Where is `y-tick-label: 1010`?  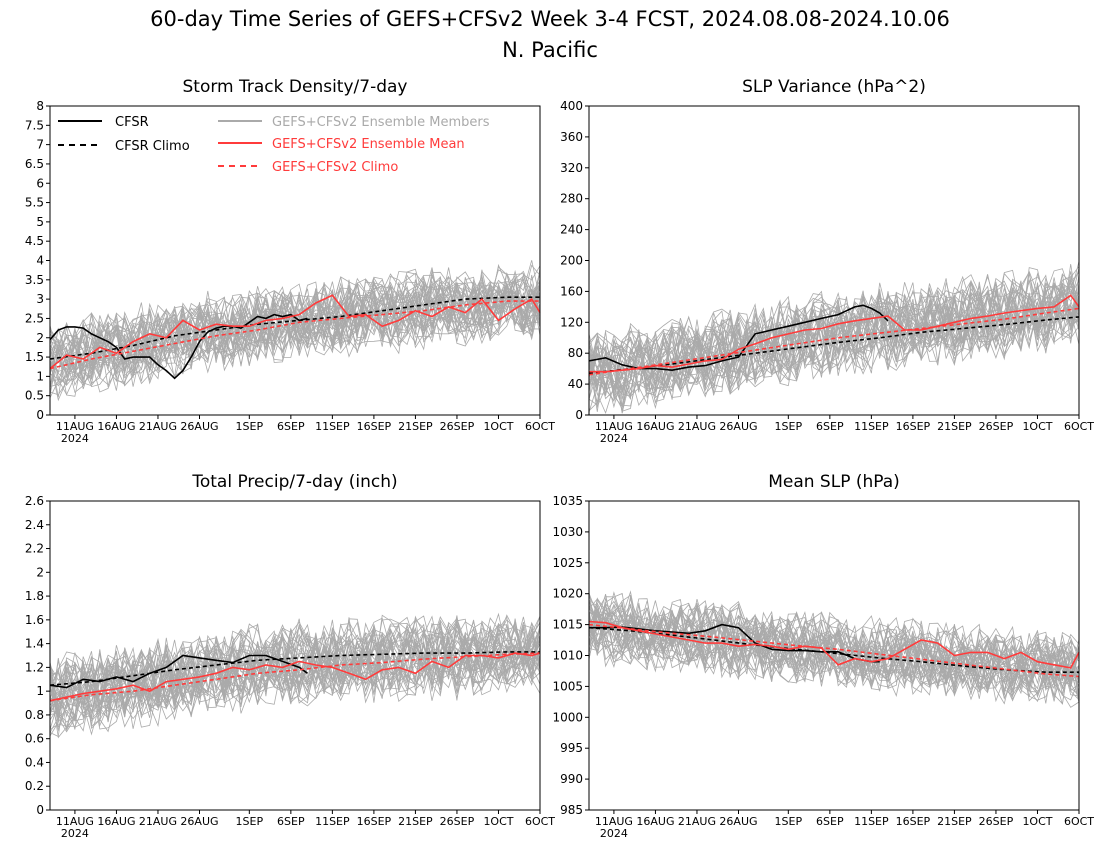 y-tick-label: 1010 is located at coordinates (567, 656).